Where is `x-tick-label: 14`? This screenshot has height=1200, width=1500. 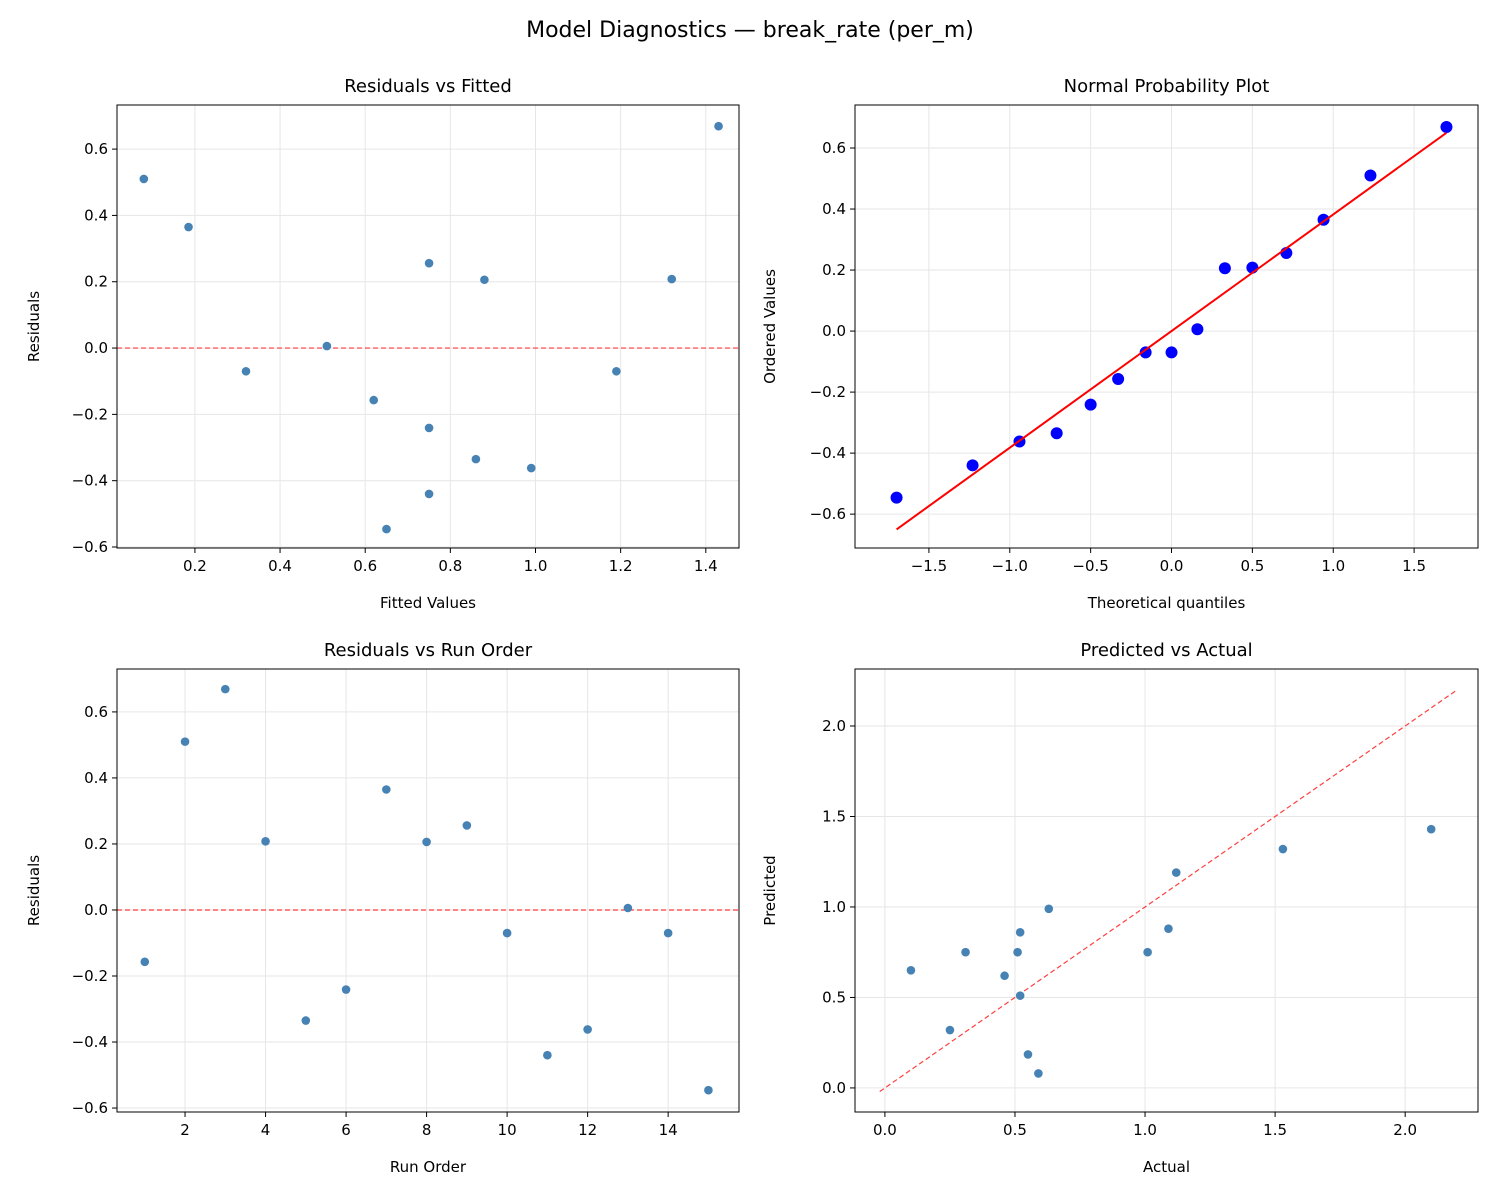
x-tick-label: 14 is located at coordinates (668, 1130).